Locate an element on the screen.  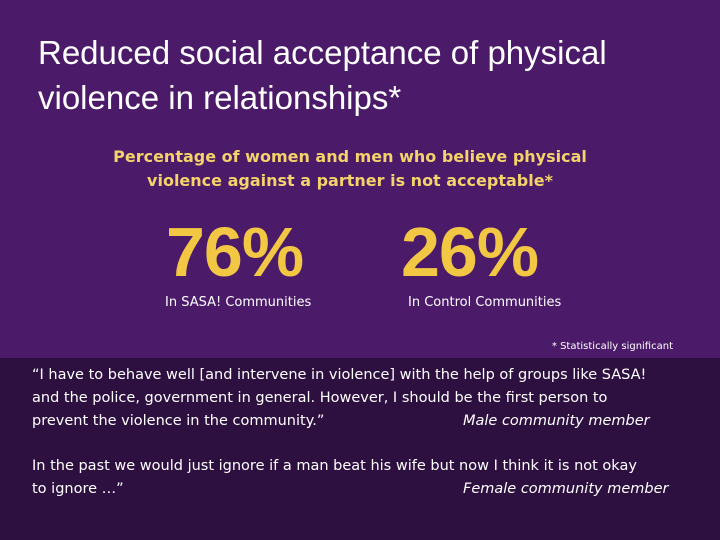
quote-line: prevent the violence in the community.” is located at coordinates (178, 421).